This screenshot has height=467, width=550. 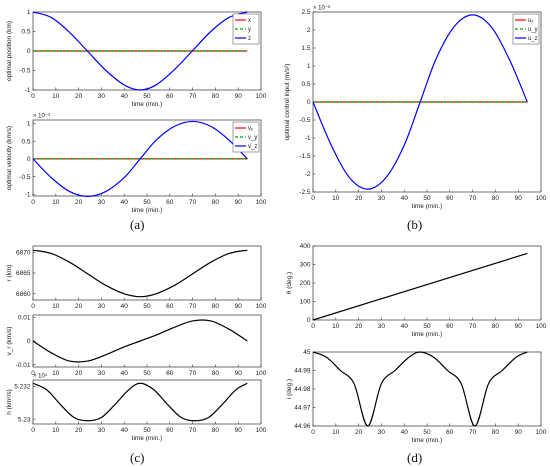 I want to click on y-tick-label: 0.01, so click(x=24, y=318).